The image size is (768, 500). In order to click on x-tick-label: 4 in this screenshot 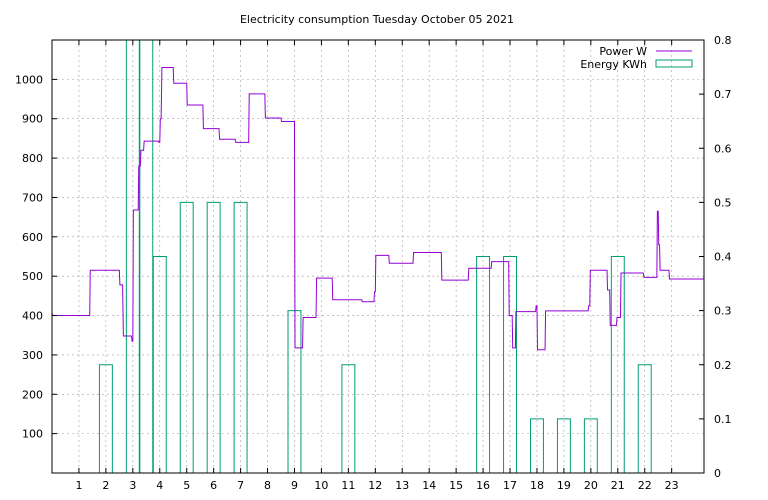, I will do `click(159, 485)`.